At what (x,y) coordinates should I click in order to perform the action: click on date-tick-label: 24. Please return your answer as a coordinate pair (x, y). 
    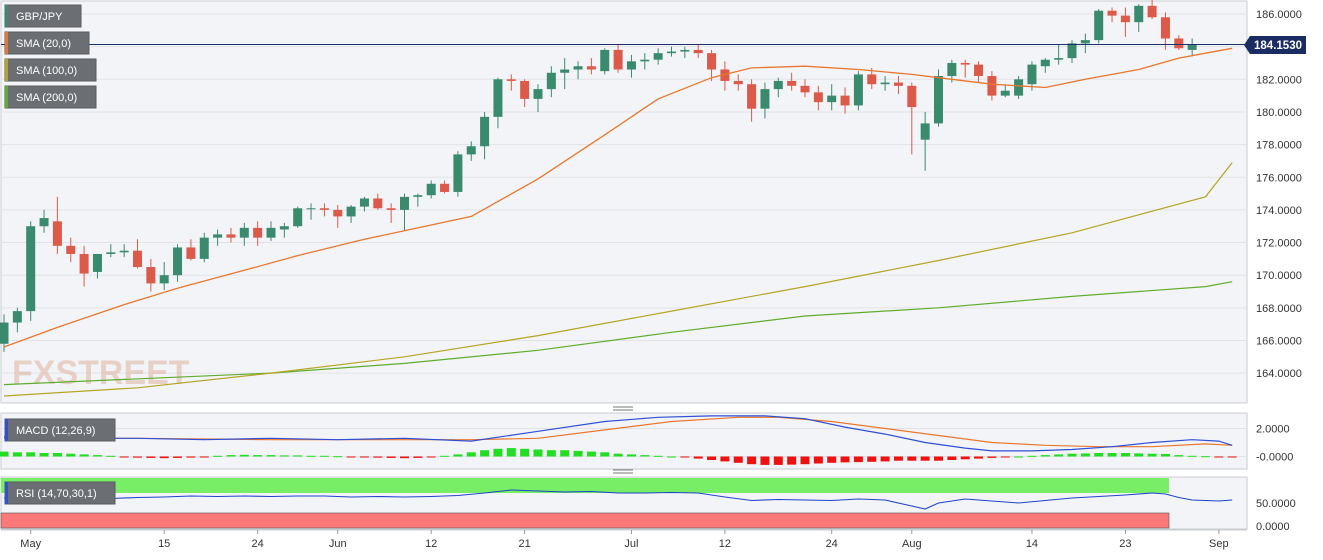
    Looking at the image, I should click on (832, 544).